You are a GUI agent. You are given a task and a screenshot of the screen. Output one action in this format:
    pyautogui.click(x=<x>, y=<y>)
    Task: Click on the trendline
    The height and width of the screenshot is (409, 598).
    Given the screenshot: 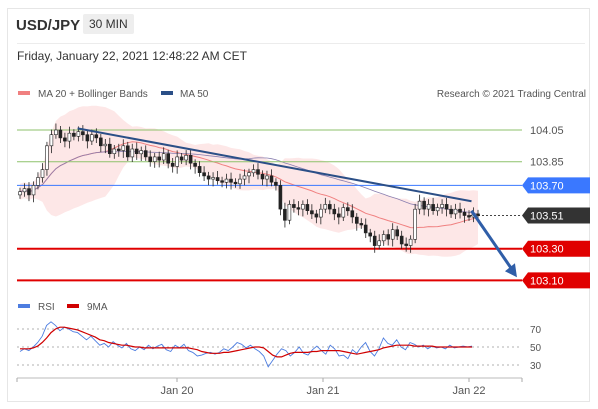 What is the action you would take?
    pyautogui.click(x=274, y=165)
    